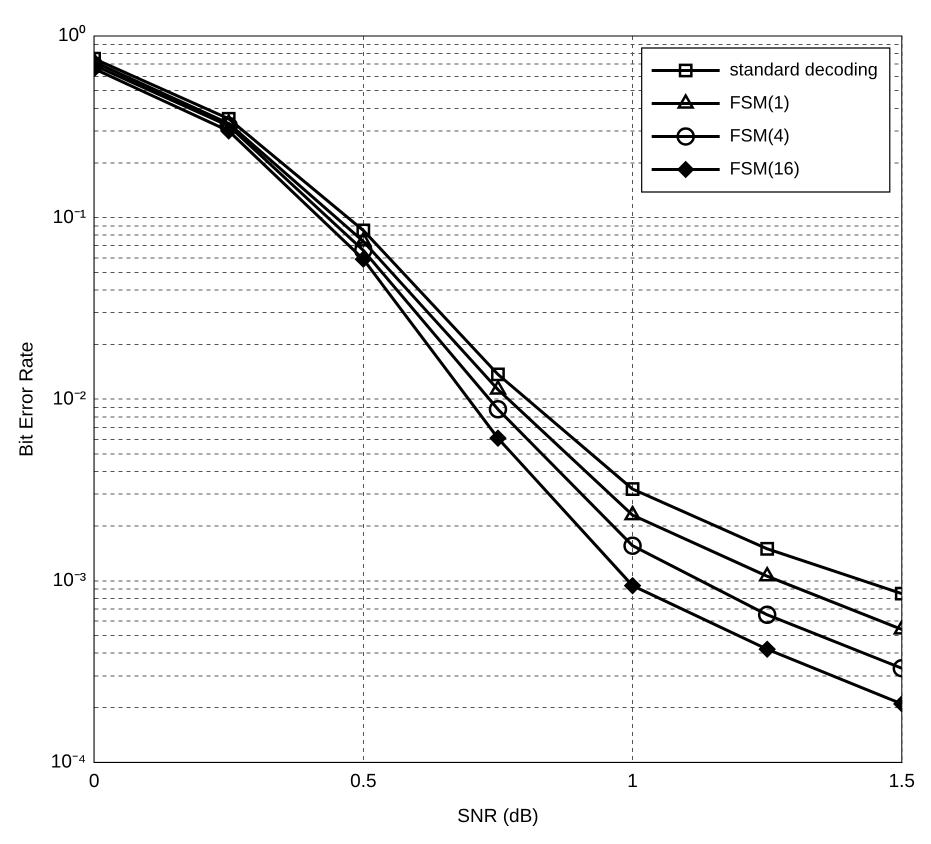 This screenshot has width=931, height=844. What do you see at coordinates (69, 581) in the screenshot?
I see `y-tick-label: 10⁻³` at bounding box center [69, 581].